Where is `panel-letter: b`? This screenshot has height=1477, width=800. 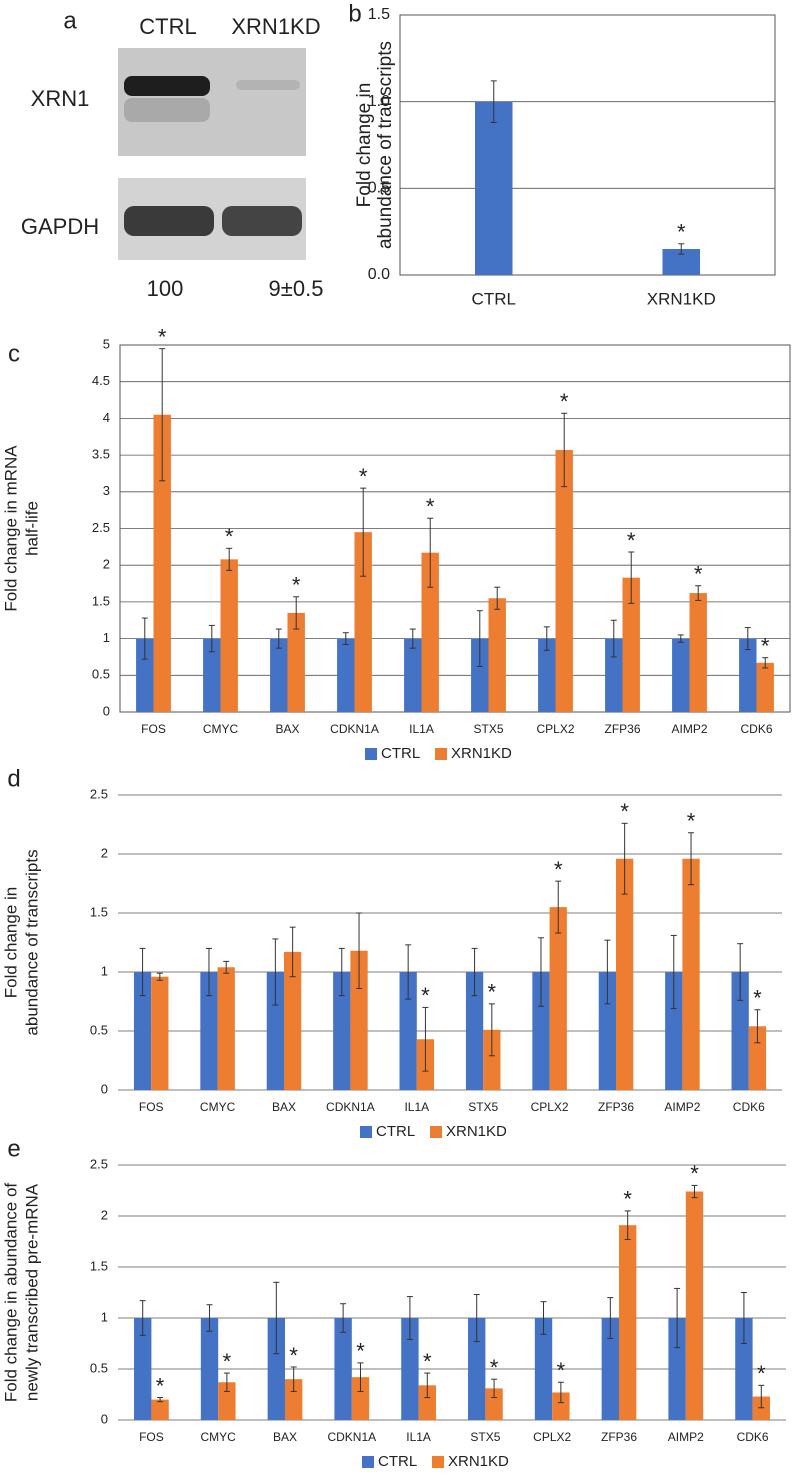 panel-letter: b is located at coordinates (354, 13).